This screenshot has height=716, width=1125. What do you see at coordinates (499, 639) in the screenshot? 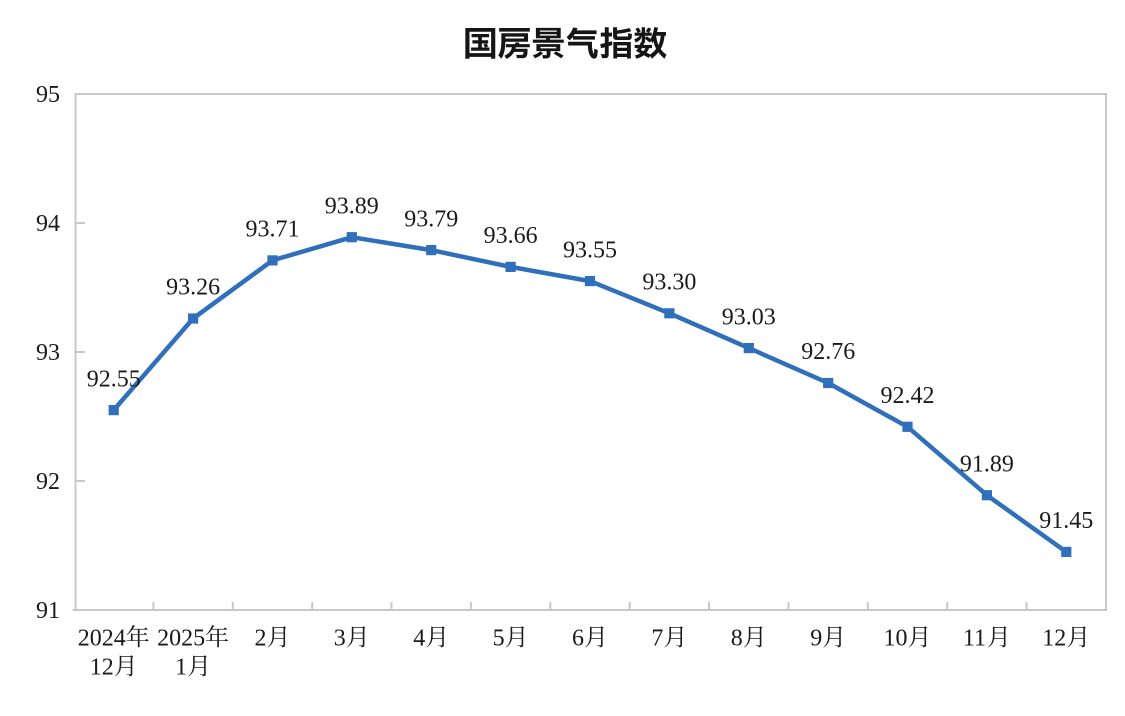
I see `svg-text: 5` at bounding box center [499, 639].